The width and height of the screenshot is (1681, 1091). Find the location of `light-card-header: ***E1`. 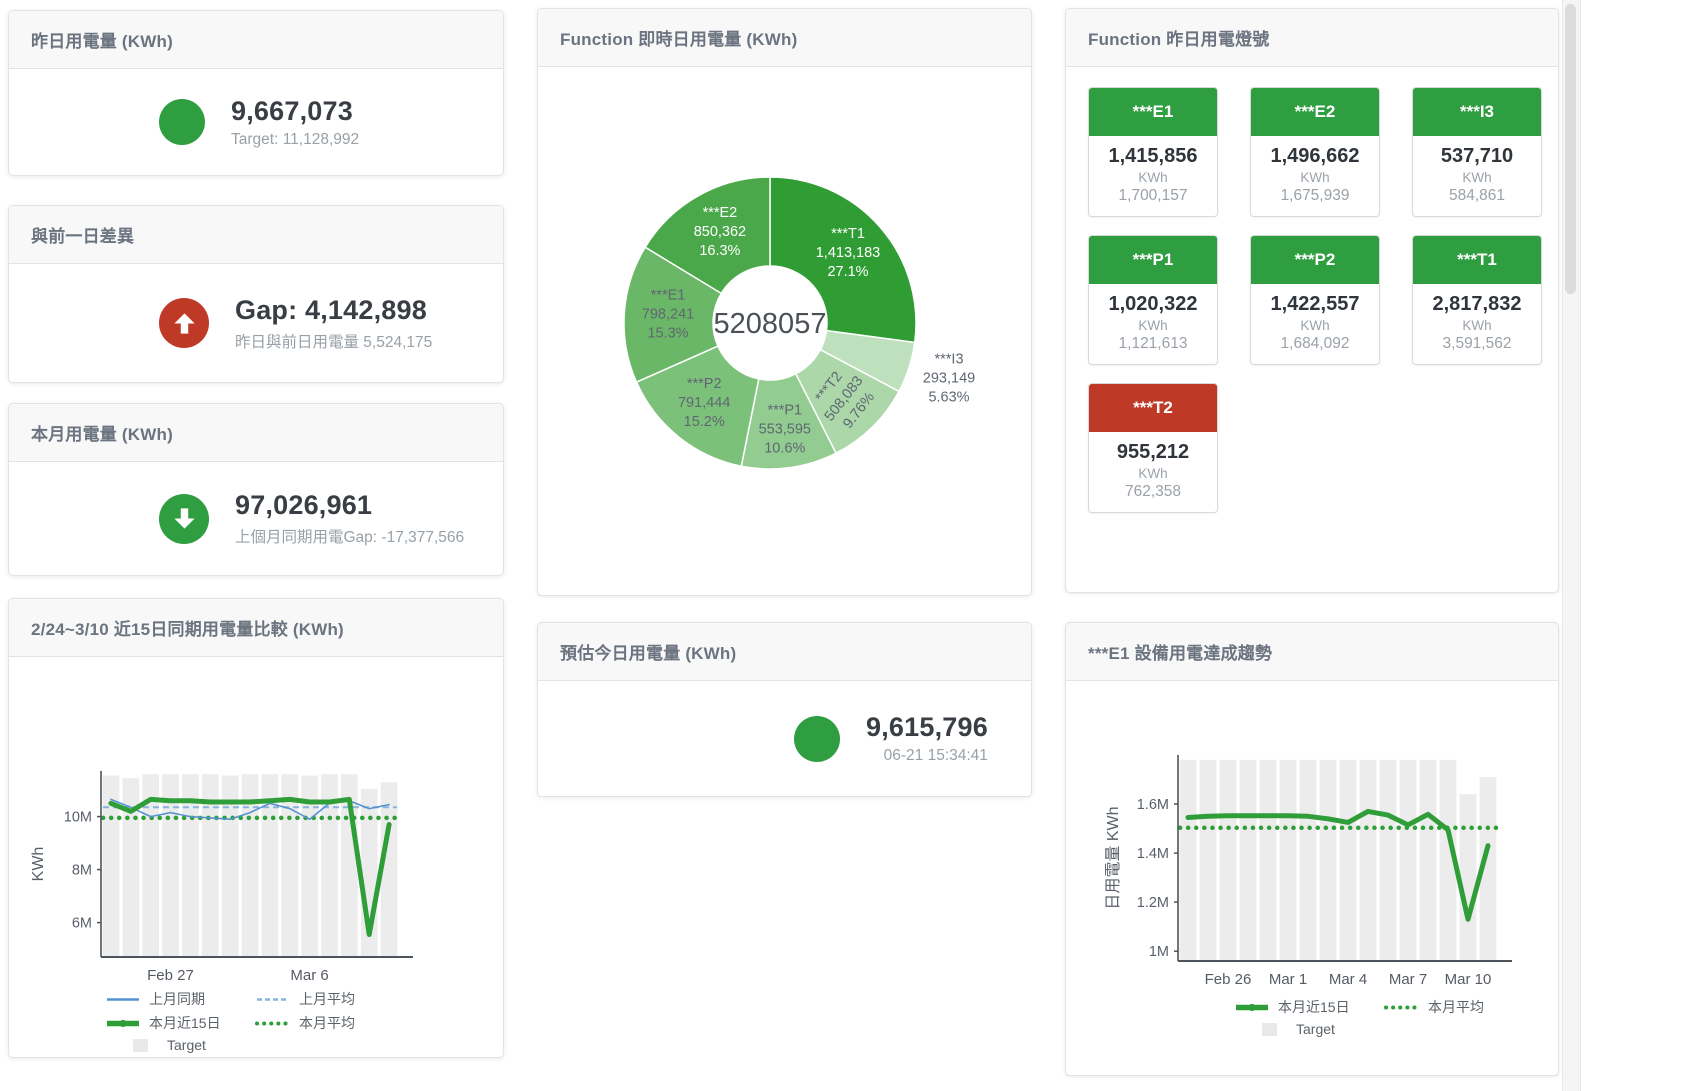

light-card-header: ***E1 is located at coordinates (1153, 112).